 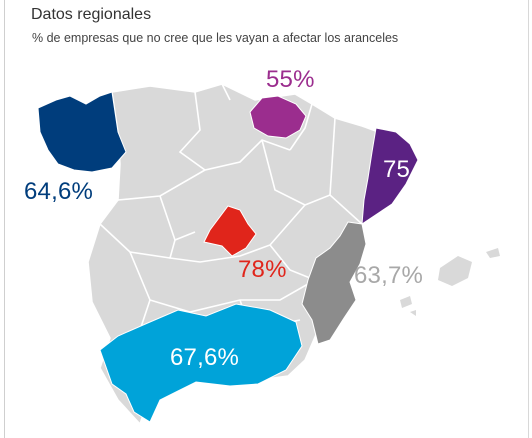 I want to click on region-andalucia, so click(x=201, y=363).